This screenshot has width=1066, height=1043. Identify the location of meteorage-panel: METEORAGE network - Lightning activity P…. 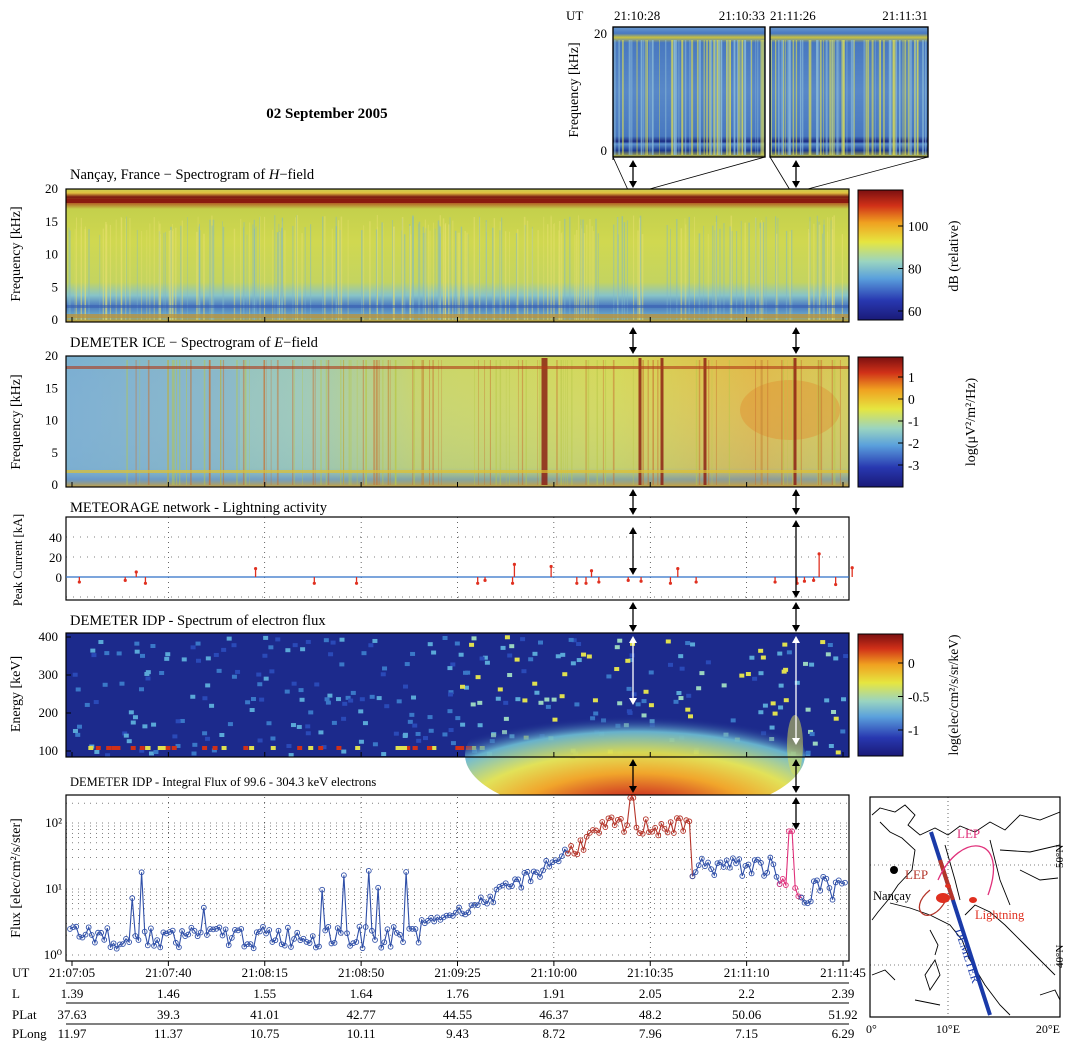
(432, 553).